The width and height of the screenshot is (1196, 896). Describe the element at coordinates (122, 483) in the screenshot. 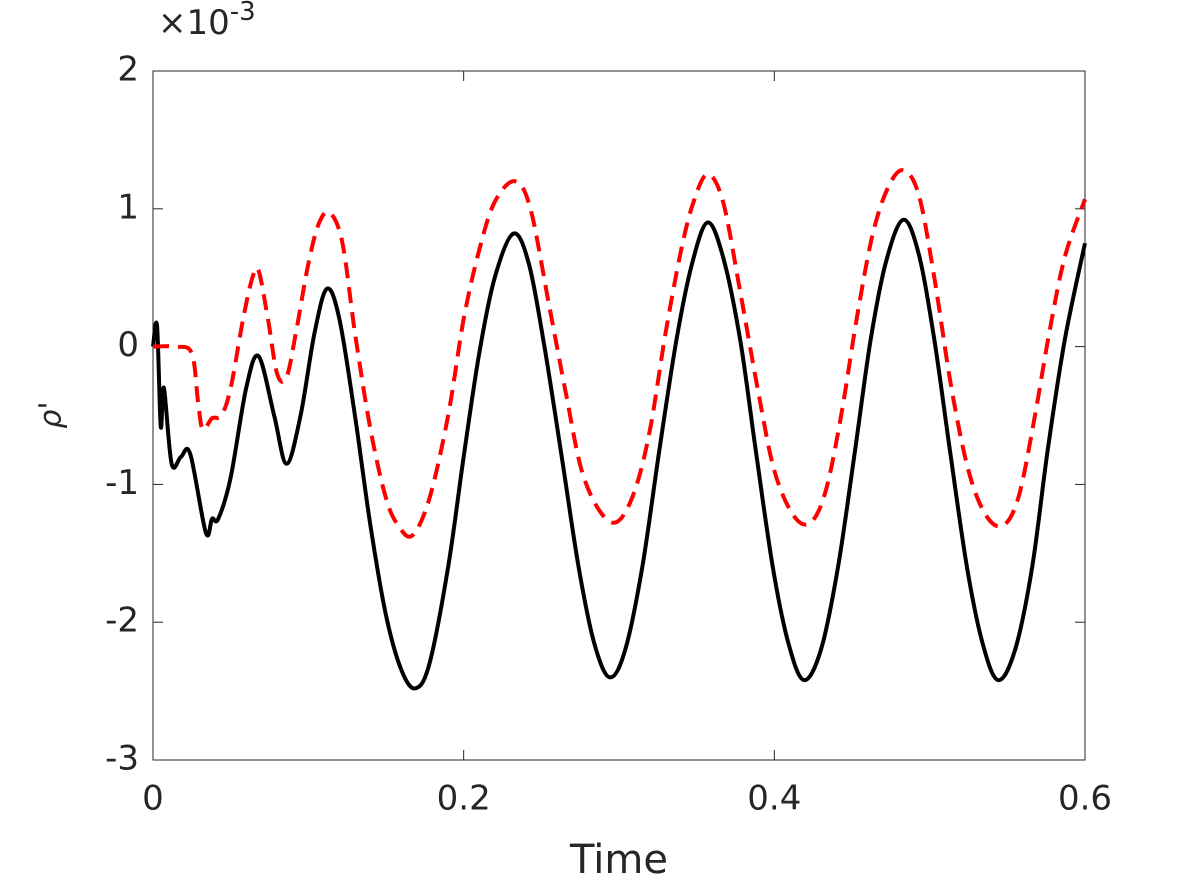

I see `y-tick-label: -1` at that location.